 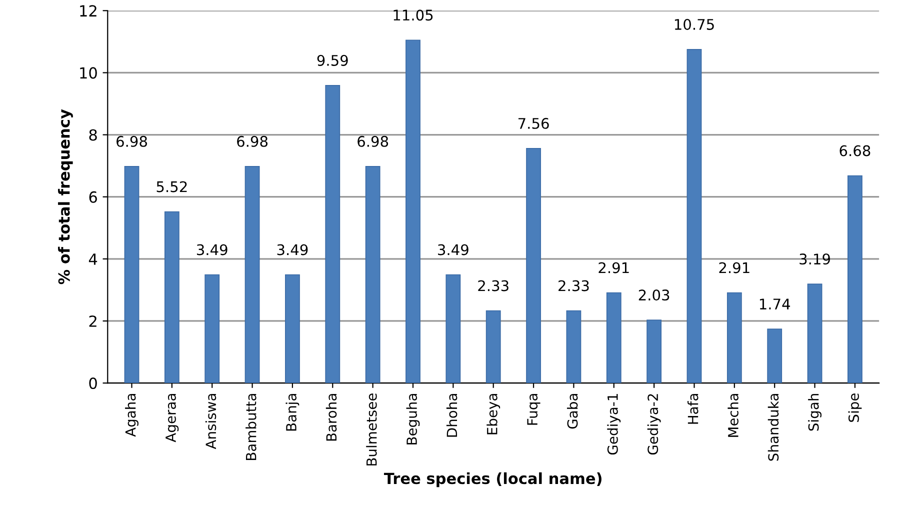 I want to click on x-tick-label: Mecha, so click(x=733, y=415).